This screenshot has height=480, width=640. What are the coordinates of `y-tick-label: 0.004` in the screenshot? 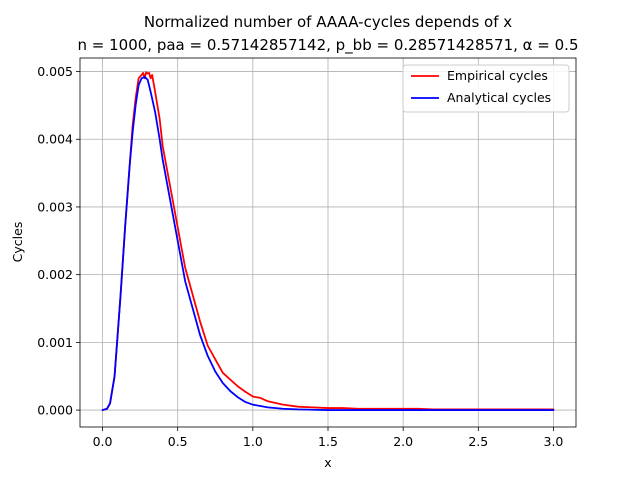 It's located at (55, 139).